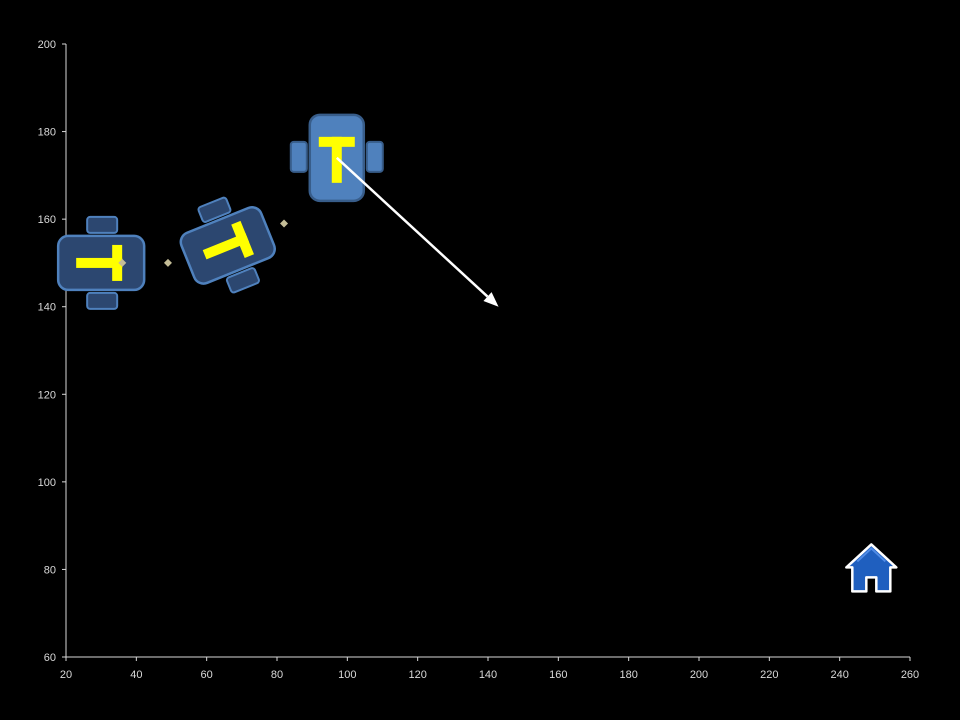 This screenshot has width=960, height=720. I want to click on home-icon, so click(871, 568).